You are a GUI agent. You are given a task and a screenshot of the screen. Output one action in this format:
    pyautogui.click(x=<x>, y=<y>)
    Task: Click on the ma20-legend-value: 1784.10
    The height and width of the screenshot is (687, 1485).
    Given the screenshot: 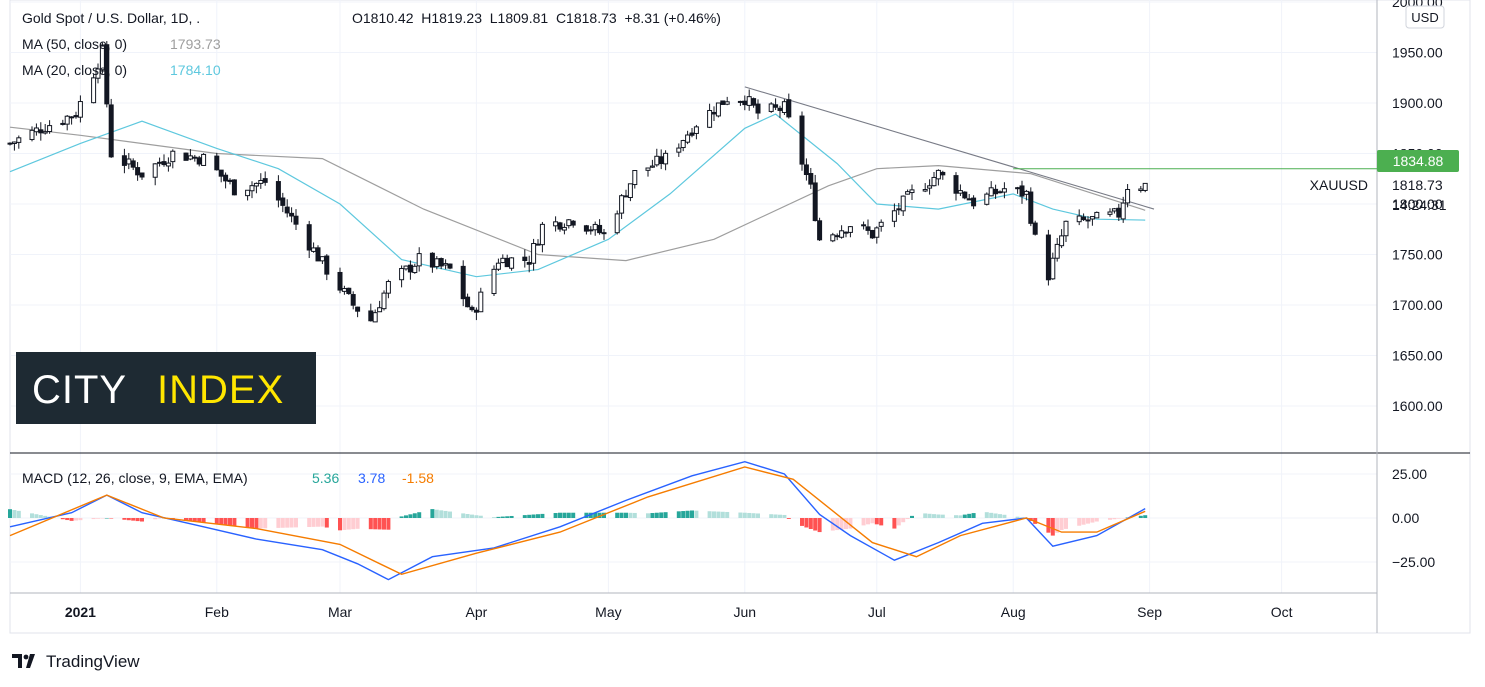 What is the action you would take?
    pyautogui.click(x=195, y=70)
    